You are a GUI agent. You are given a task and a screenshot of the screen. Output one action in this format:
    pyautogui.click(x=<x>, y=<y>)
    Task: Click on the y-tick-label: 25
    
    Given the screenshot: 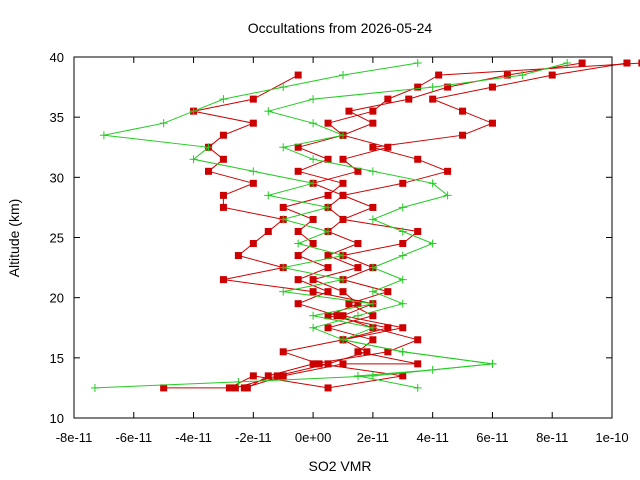 What is the action you would take?
    pyautogui.click(x=57, y=238)
    